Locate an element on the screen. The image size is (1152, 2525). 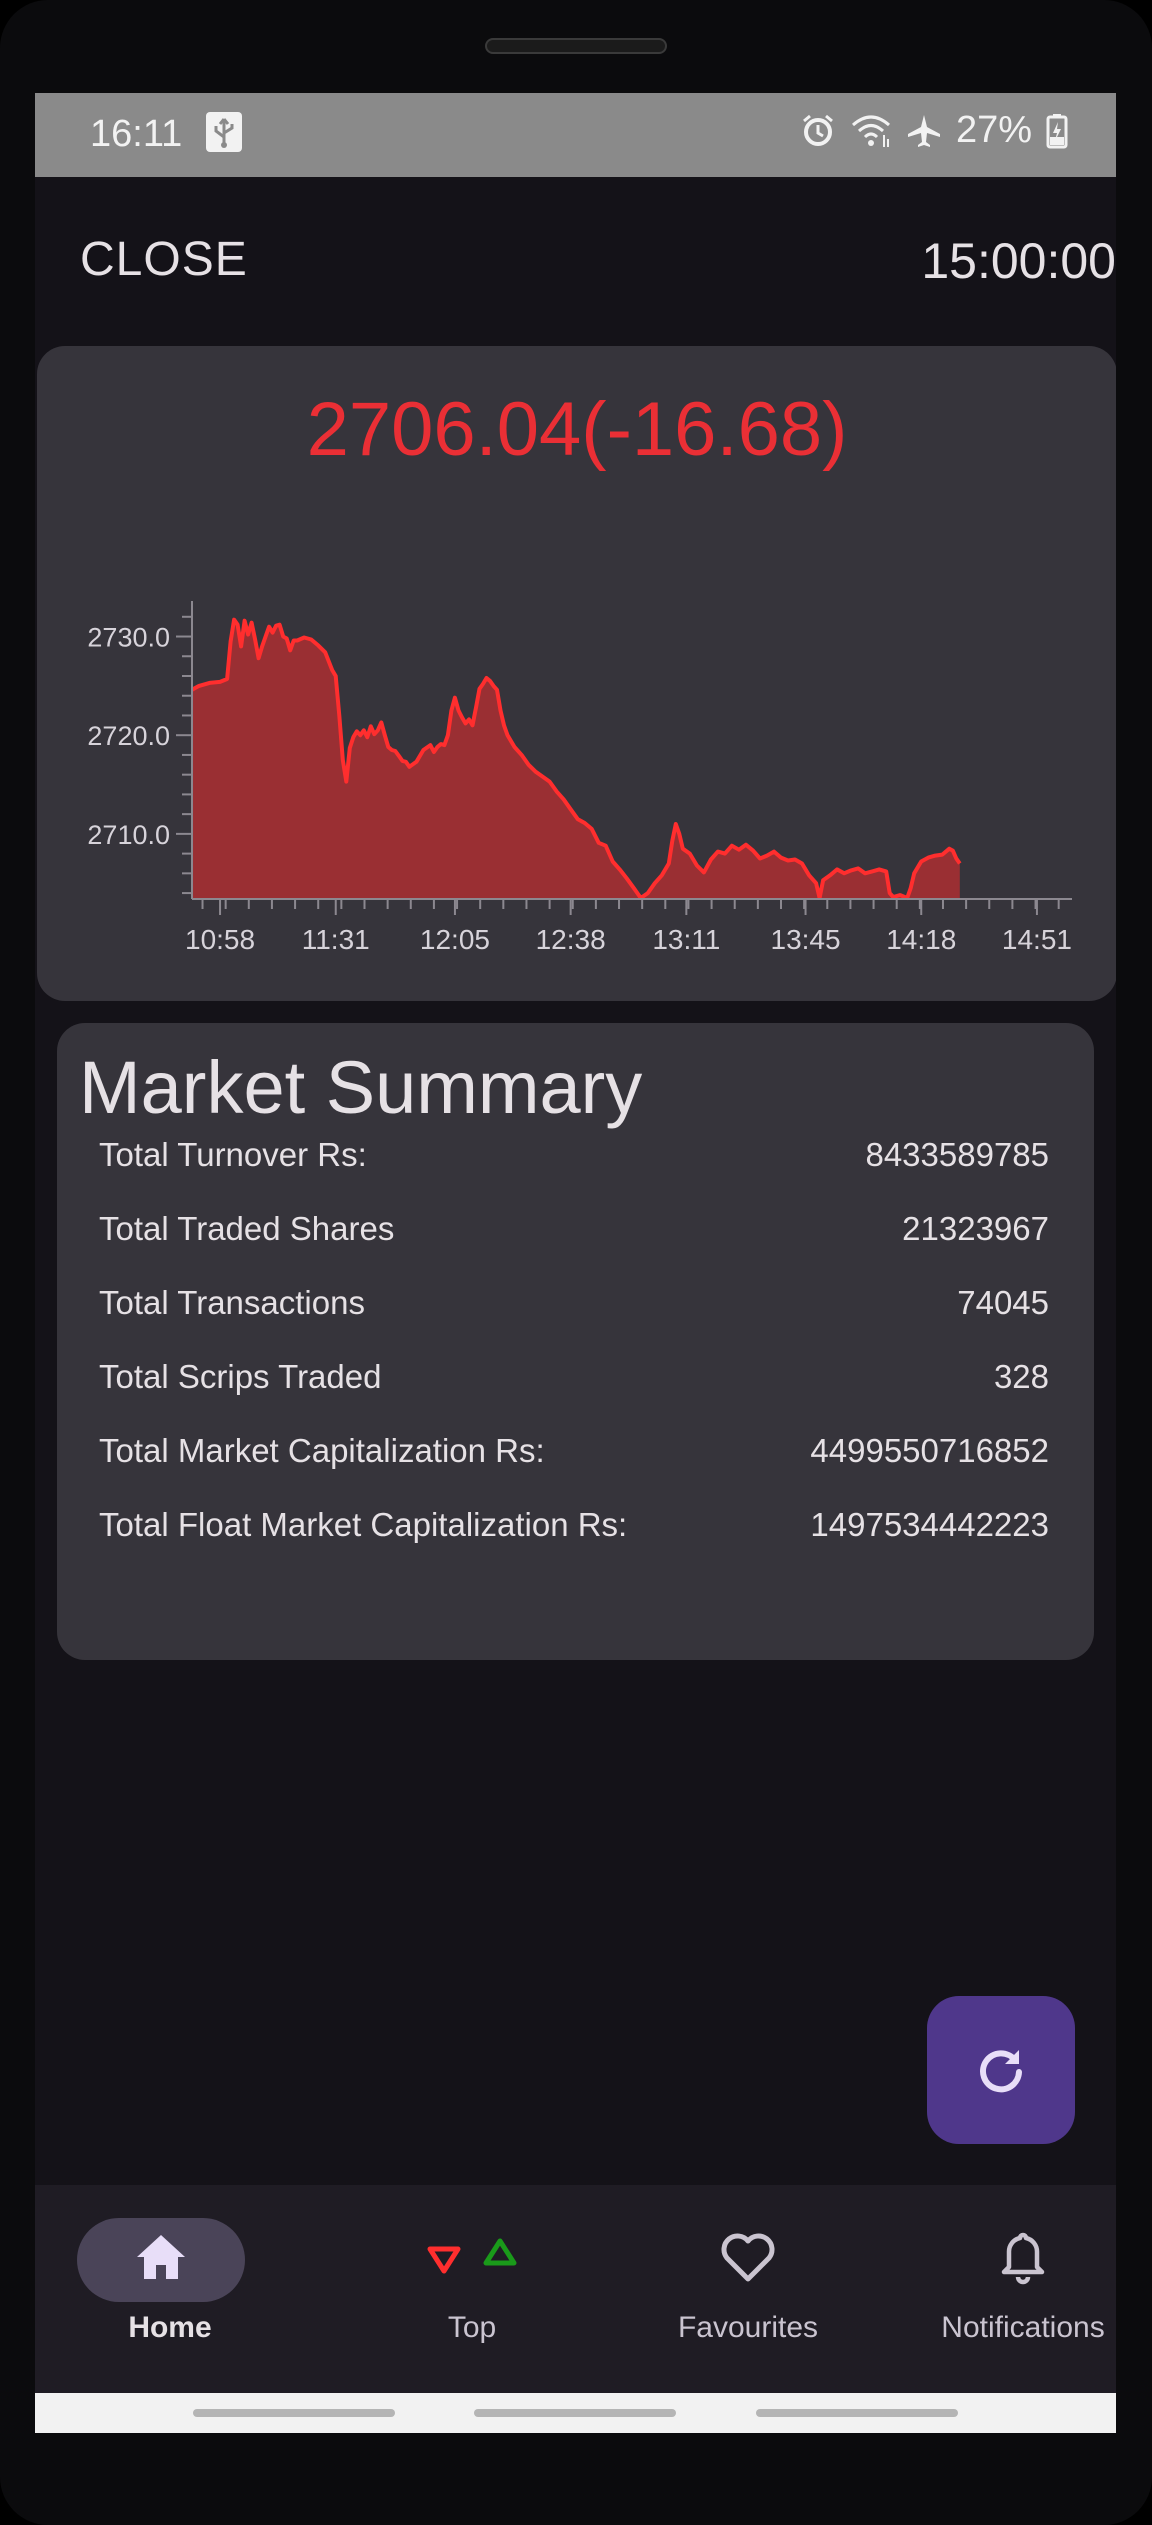
summary-row-scrips-traded: Total Scrips Traded 328 is located at coordinates (574, 1377).